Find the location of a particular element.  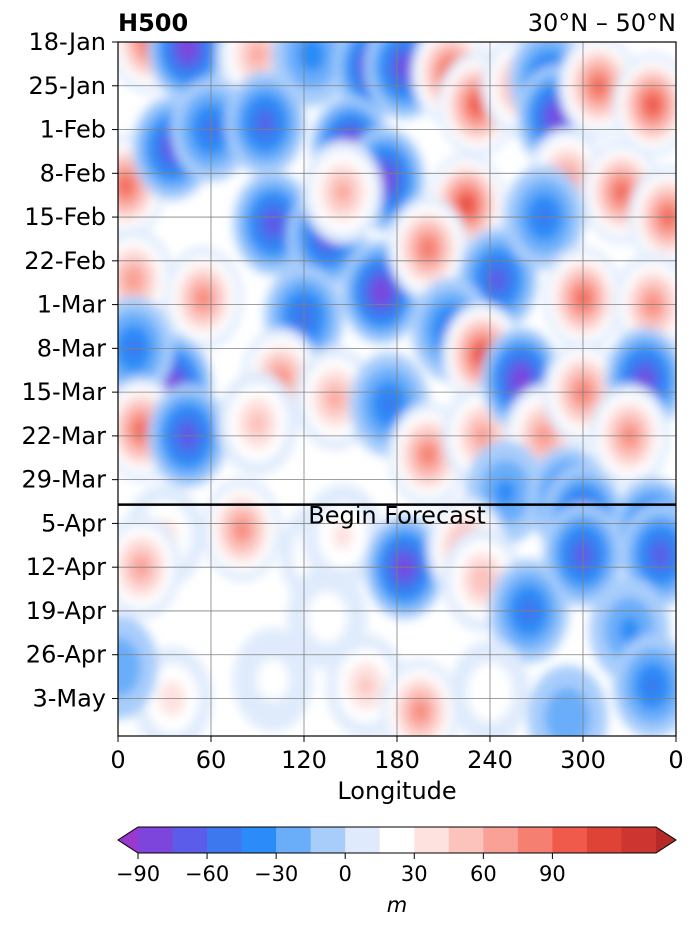

x-tick-label: 60 is located at coordinates (211, 760).